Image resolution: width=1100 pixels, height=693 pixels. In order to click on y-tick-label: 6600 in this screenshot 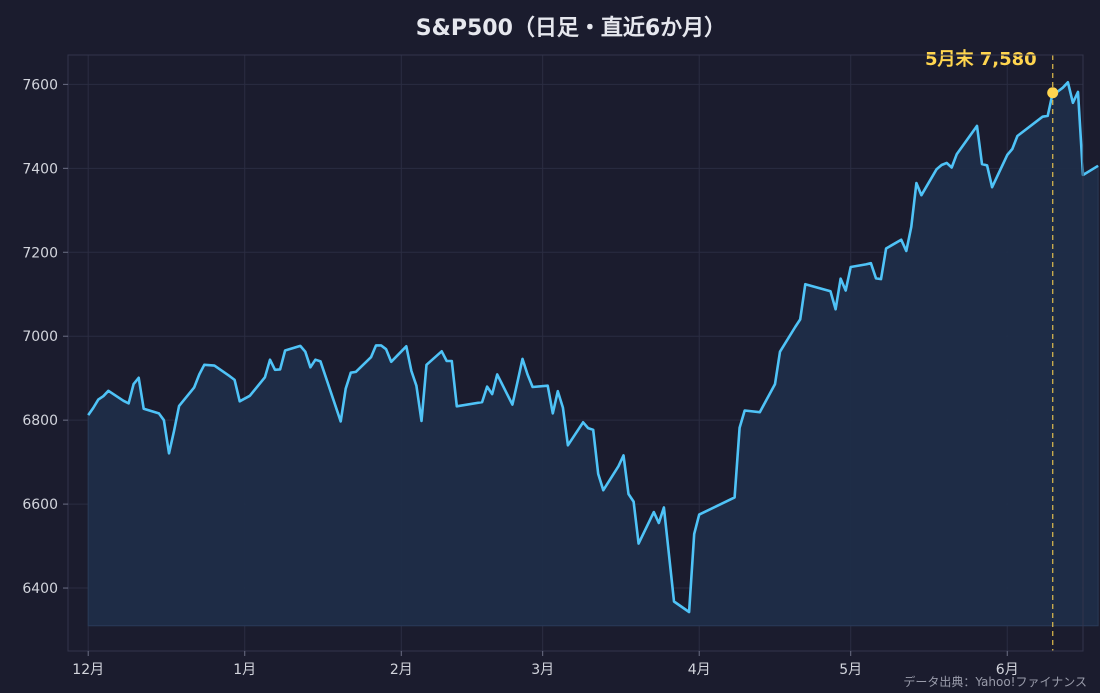, I will do `click(40, 505)`.